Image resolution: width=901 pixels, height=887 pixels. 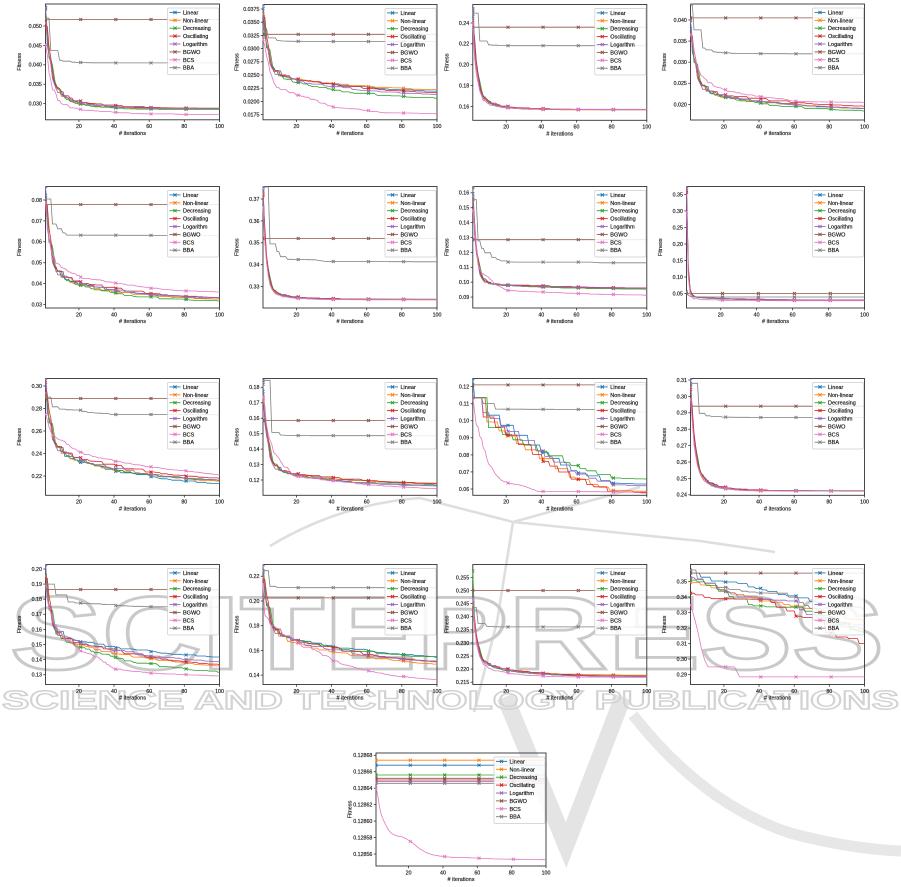 What do you see at coordinates (251, 36) in the screenshot?
I see `svg-text: 0.0325` at bounding box center [251, 36].